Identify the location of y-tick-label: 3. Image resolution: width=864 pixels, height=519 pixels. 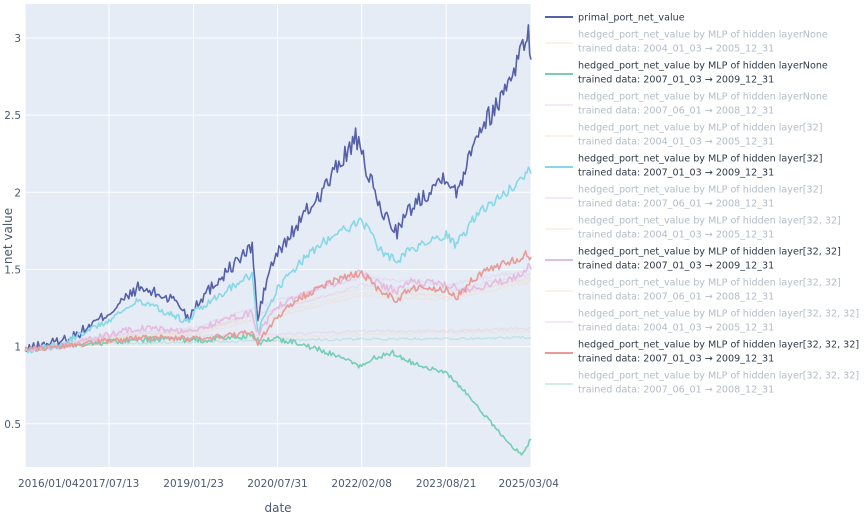
(17, 39).